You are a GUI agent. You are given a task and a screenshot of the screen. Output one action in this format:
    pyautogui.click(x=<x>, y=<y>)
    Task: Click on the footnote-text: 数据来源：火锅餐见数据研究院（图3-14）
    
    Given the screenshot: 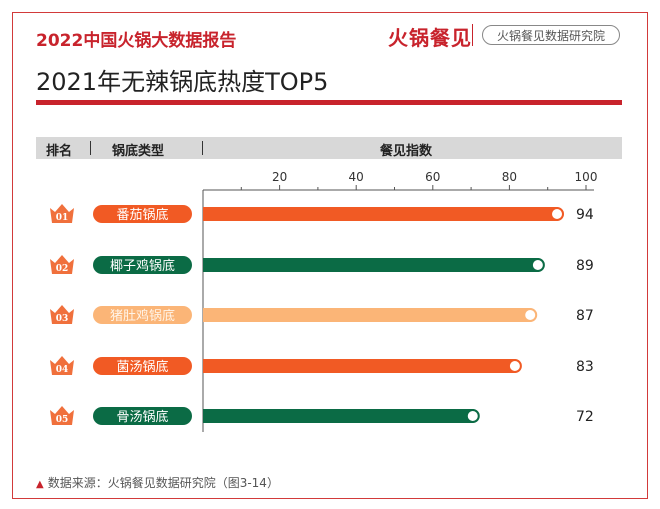 What is the action you would take?
    pyautogui.click(x=163, y=483)
    